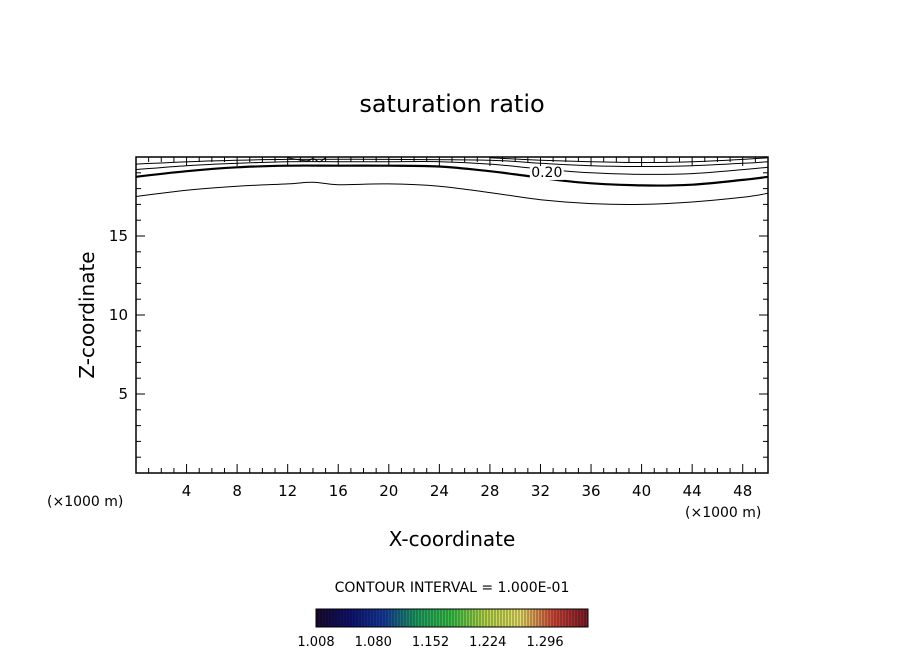 The height and width of the screenshot is (654, 904). What do you see at coordinates (723, 513) in the screenshot?
I see `x-unit-label-right: (×1000 m)` at bounding box center [723, 513].